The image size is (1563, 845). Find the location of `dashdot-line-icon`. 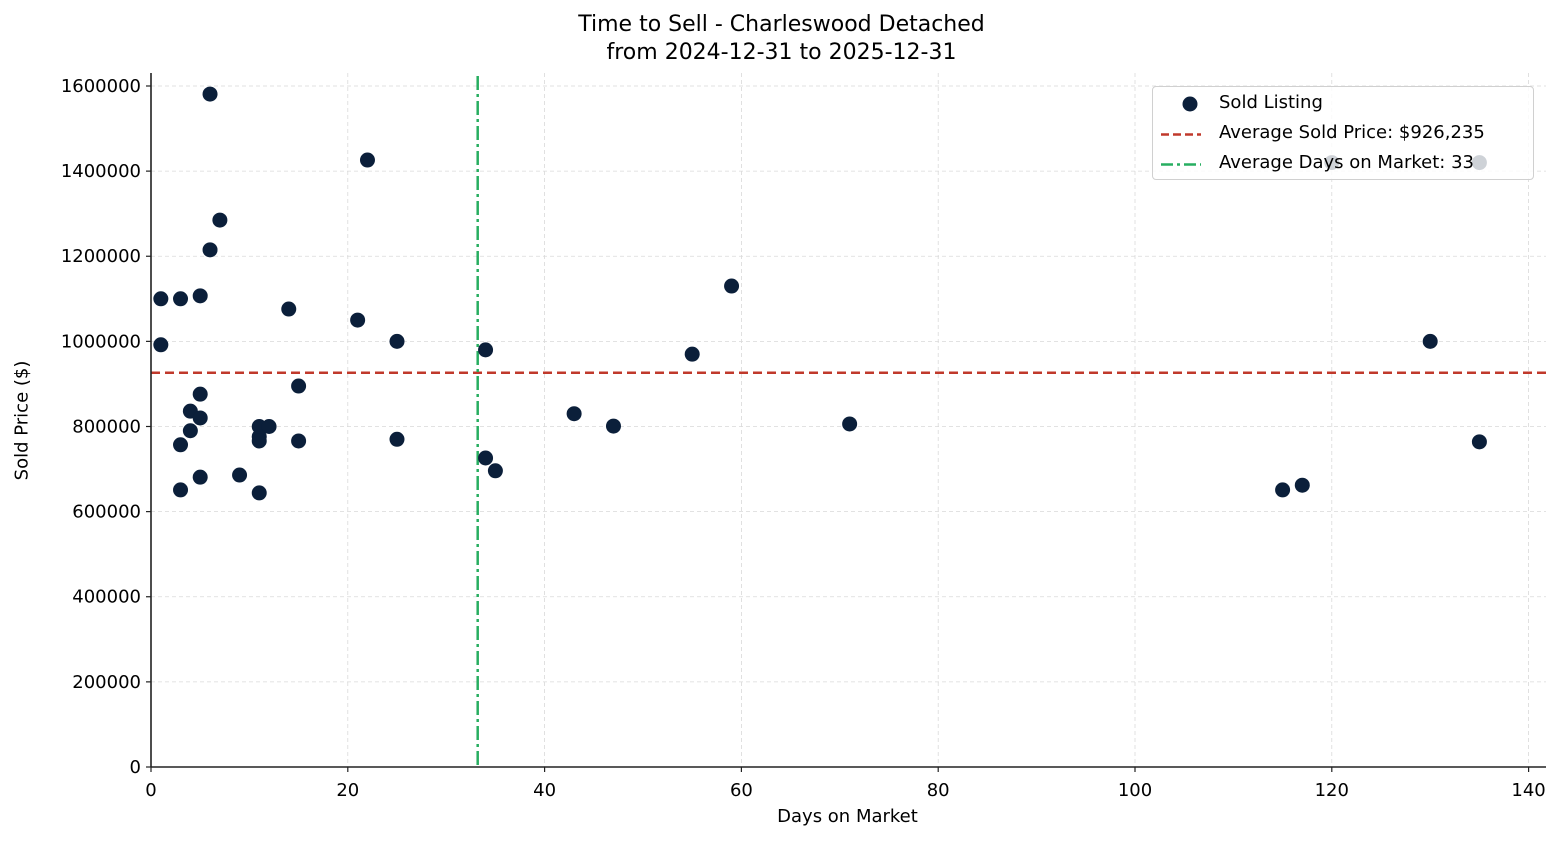

dashdot-line-icon is located at coordinates (1181, 164).